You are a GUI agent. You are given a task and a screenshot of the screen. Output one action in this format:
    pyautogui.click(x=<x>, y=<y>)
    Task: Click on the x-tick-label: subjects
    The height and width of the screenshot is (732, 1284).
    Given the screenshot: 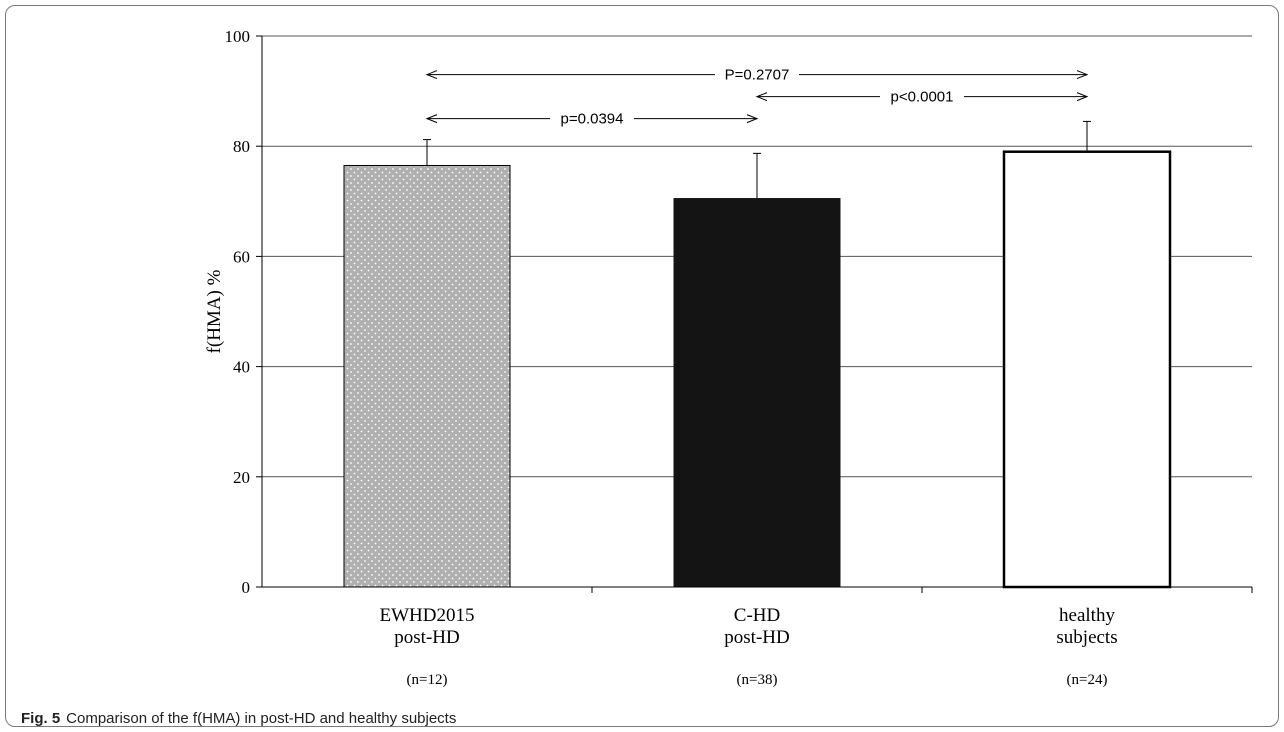 What is the action you would take?
    pyautogui.click(x=1086, y=637)
    